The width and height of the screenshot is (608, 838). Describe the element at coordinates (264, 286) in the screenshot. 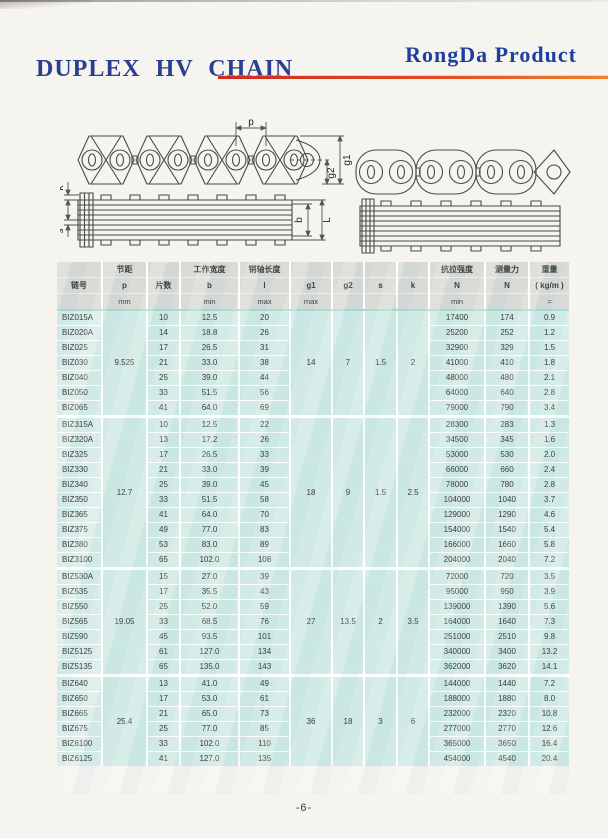

I see `col-header-pin: 销轴长度 l max` at that location.